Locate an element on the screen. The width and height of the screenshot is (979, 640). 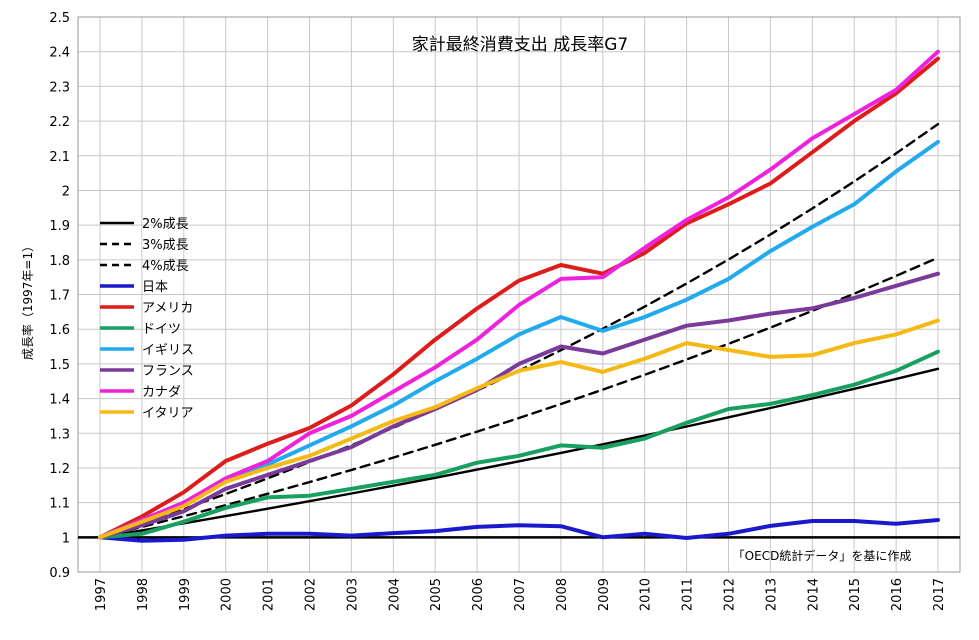
legend-label-9: イタリア is located at coordinates (167, 413).